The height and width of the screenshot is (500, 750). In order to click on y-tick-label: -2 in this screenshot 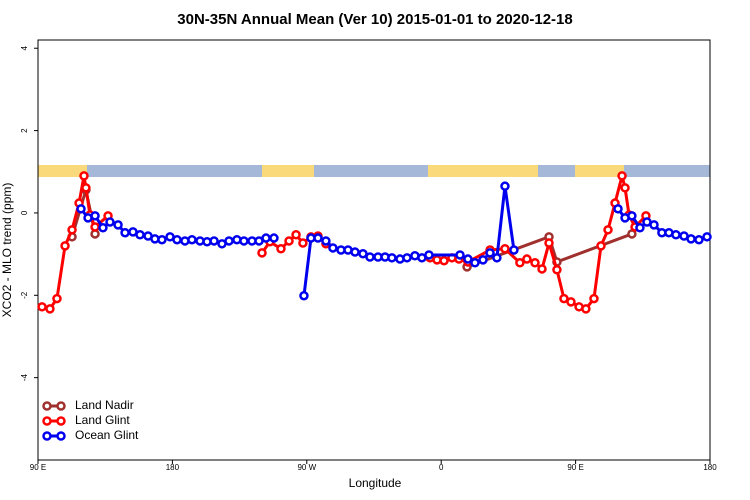, I will do `click(24, 295)`.